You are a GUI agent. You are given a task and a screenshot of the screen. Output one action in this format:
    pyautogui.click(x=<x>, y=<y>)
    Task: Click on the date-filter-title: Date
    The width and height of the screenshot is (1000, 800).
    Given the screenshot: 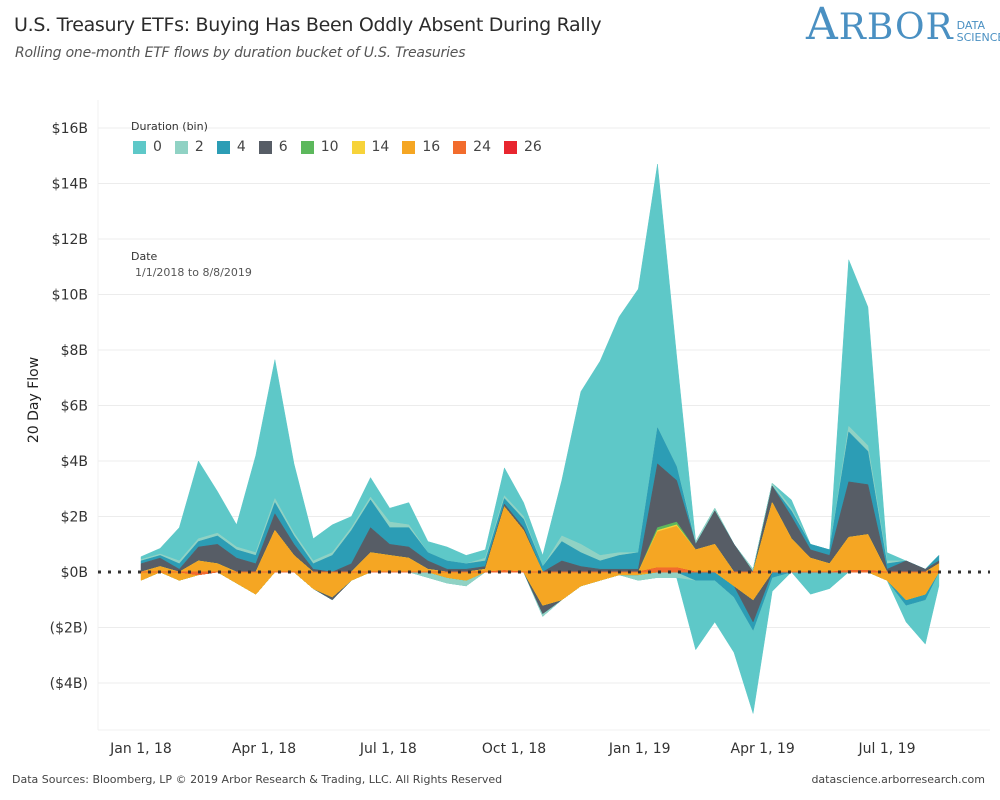 What is the action you would take?
    pyautogui.click(x=144, y=256)
    